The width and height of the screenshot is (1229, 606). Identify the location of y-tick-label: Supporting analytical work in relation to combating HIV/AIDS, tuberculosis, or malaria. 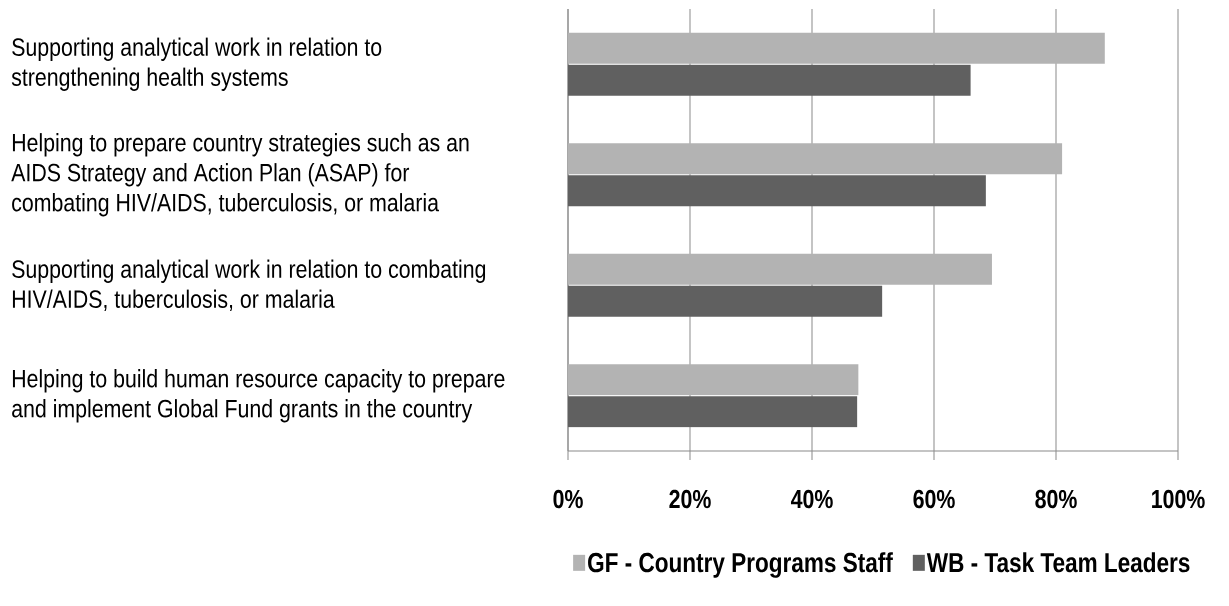
(249, 285).